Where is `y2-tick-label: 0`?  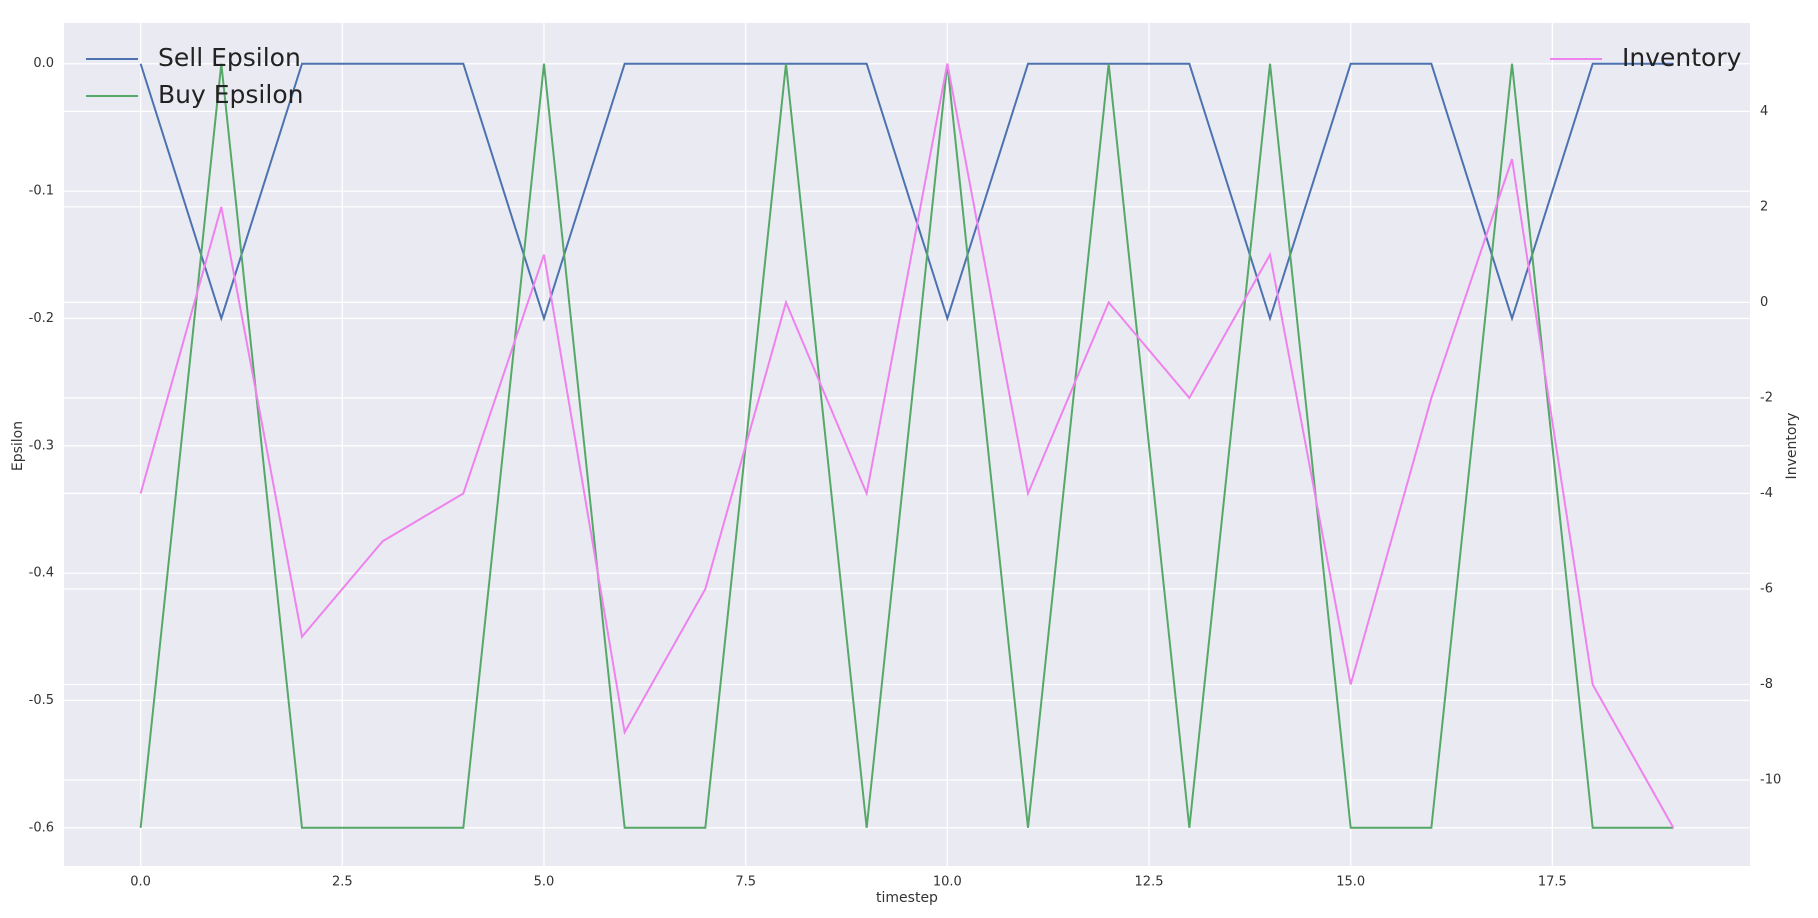 y2-tick-label: 0 is located at coordinates (1764, 302).